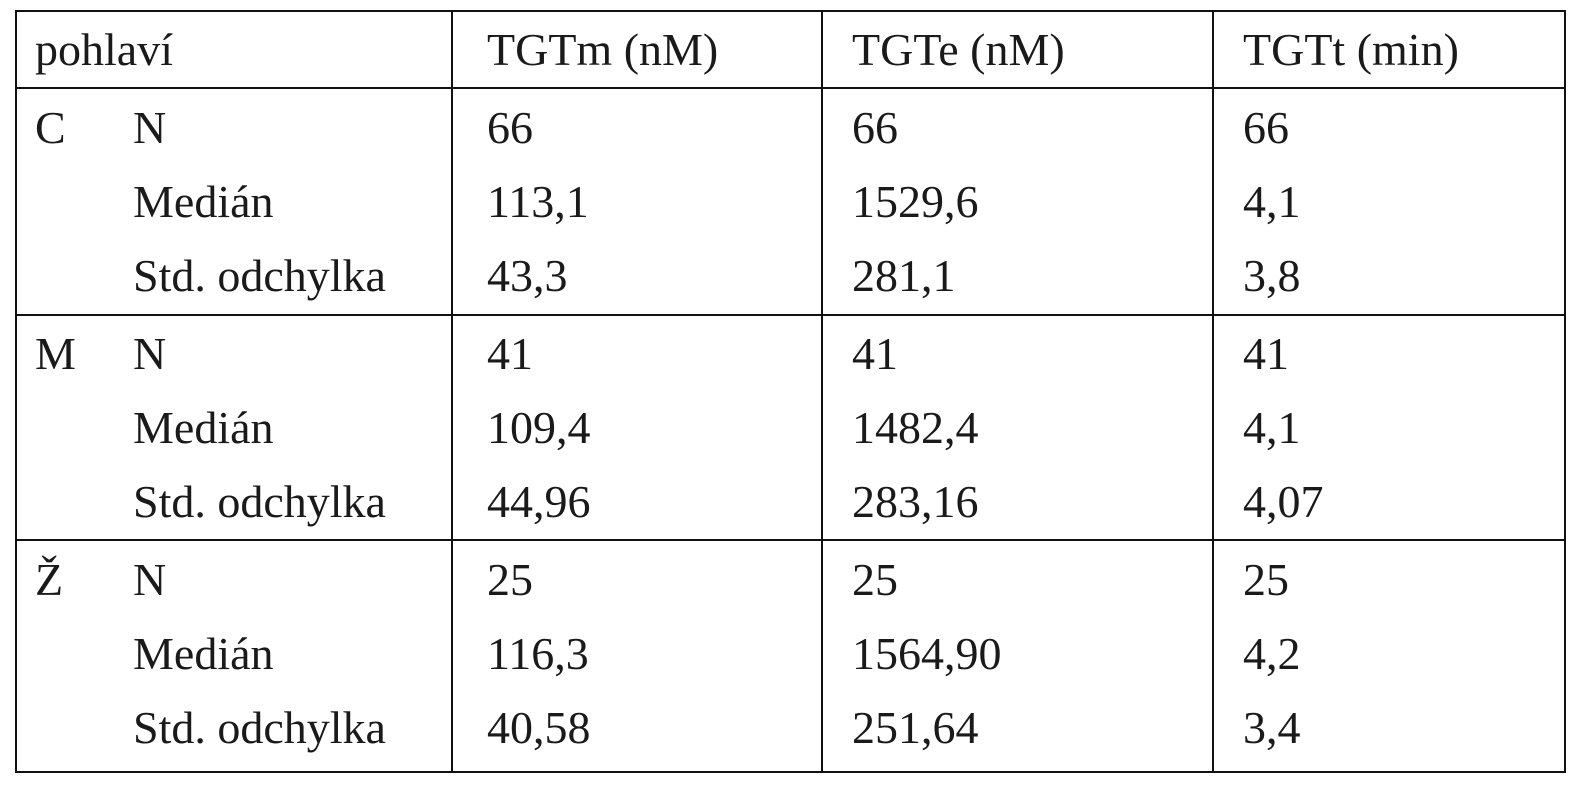 This screenshot has width=1585, height=800. What do you see at coordinates (603, 49) in the screenshot?
I see `header-cell: TGTm (nM)` at bounding box center [603, 49].